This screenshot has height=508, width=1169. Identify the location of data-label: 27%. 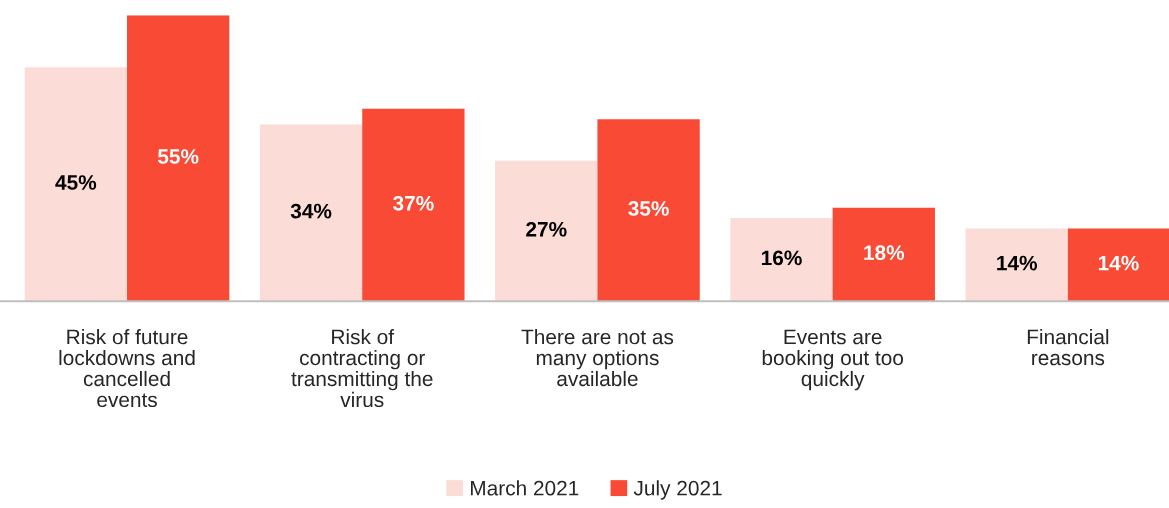
(546, 229).